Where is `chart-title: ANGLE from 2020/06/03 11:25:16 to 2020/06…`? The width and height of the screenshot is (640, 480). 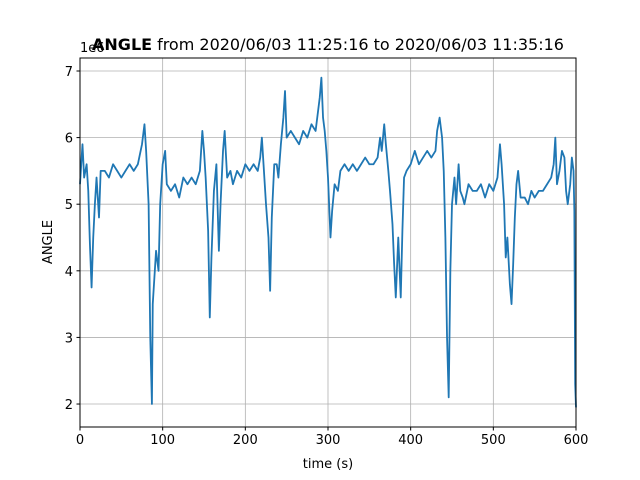
chart-title: ANGLE from 2020/06/03 11:25:16 to 2020/06… is located at coordinates (328, 44).